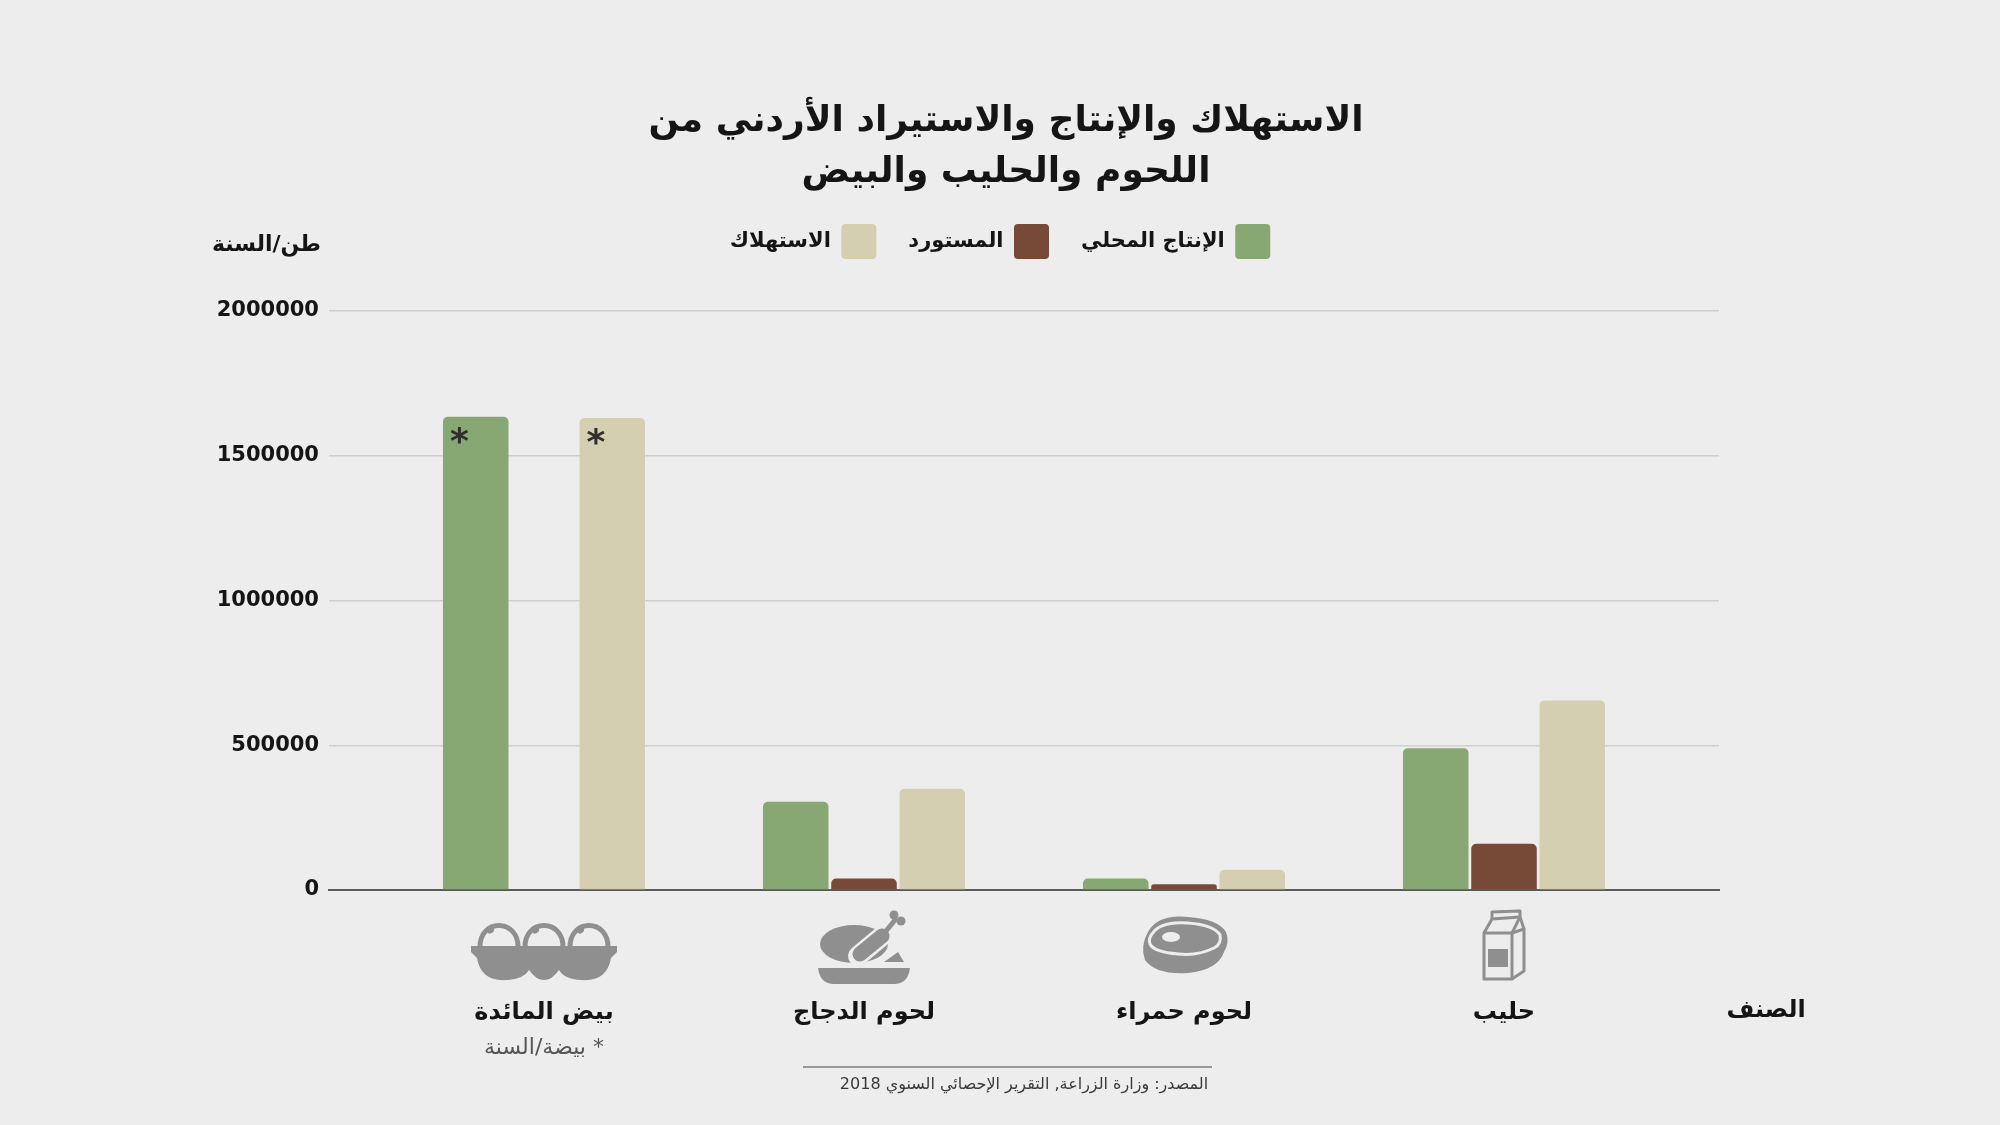 This screenshot has width=2000, height=1125. What do you see at coordinates (1184, 1010) in the screenshot?
I see `x-tick-label: لحوم حمراء` at bounding box center [1184, 1010].